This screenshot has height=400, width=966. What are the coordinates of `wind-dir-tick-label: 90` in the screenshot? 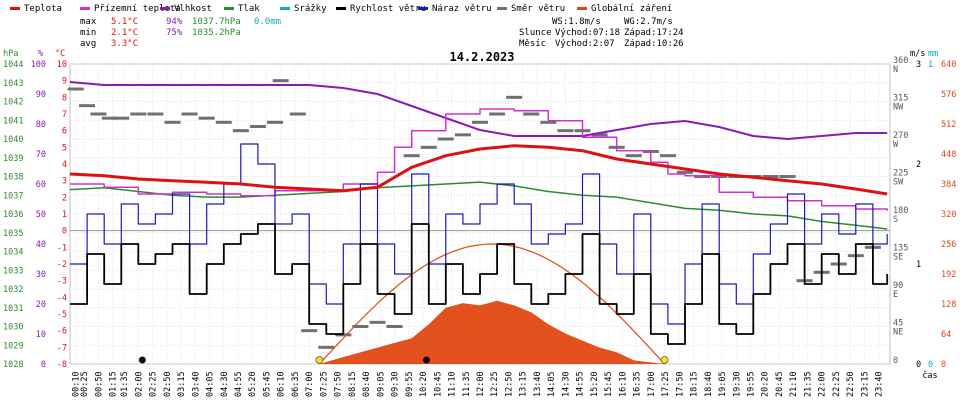 It's located at (898, 286).